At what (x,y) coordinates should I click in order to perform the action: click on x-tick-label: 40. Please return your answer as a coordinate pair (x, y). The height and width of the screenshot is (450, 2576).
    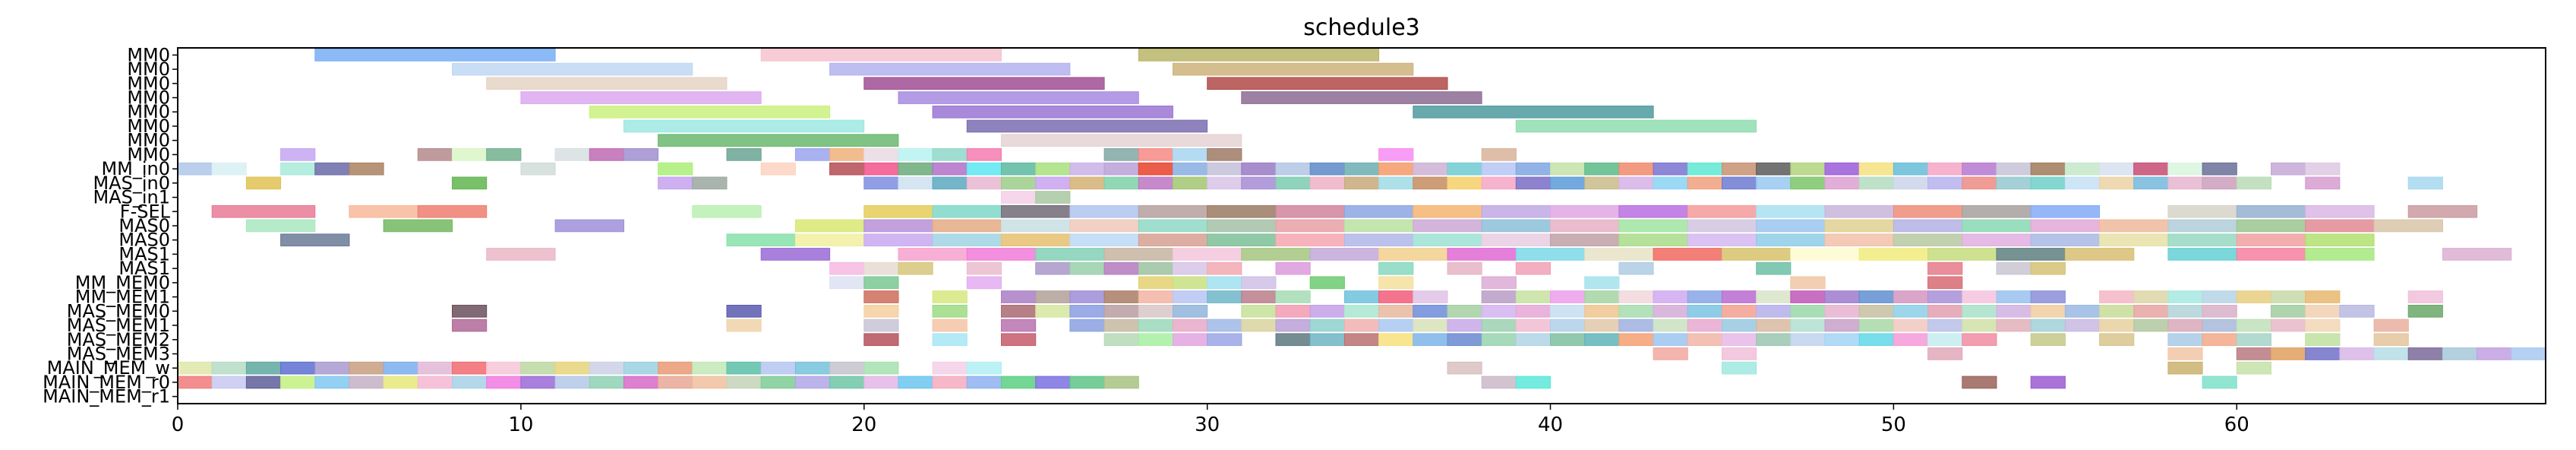
    Looking at the image, I should click on (1550, 425).